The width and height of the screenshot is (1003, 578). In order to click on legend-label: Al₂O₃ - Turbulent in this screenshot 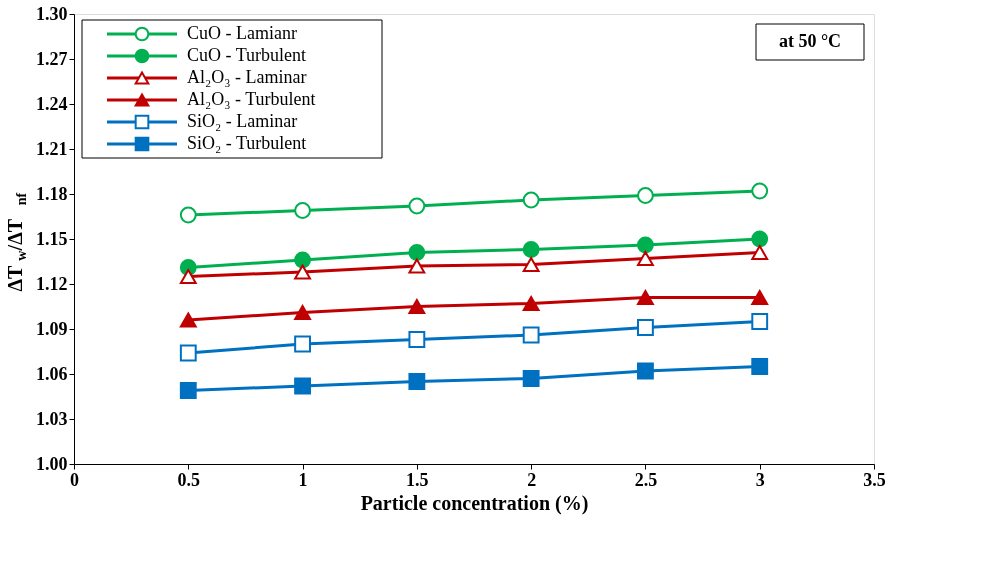, I will do `click(251, 99)`.